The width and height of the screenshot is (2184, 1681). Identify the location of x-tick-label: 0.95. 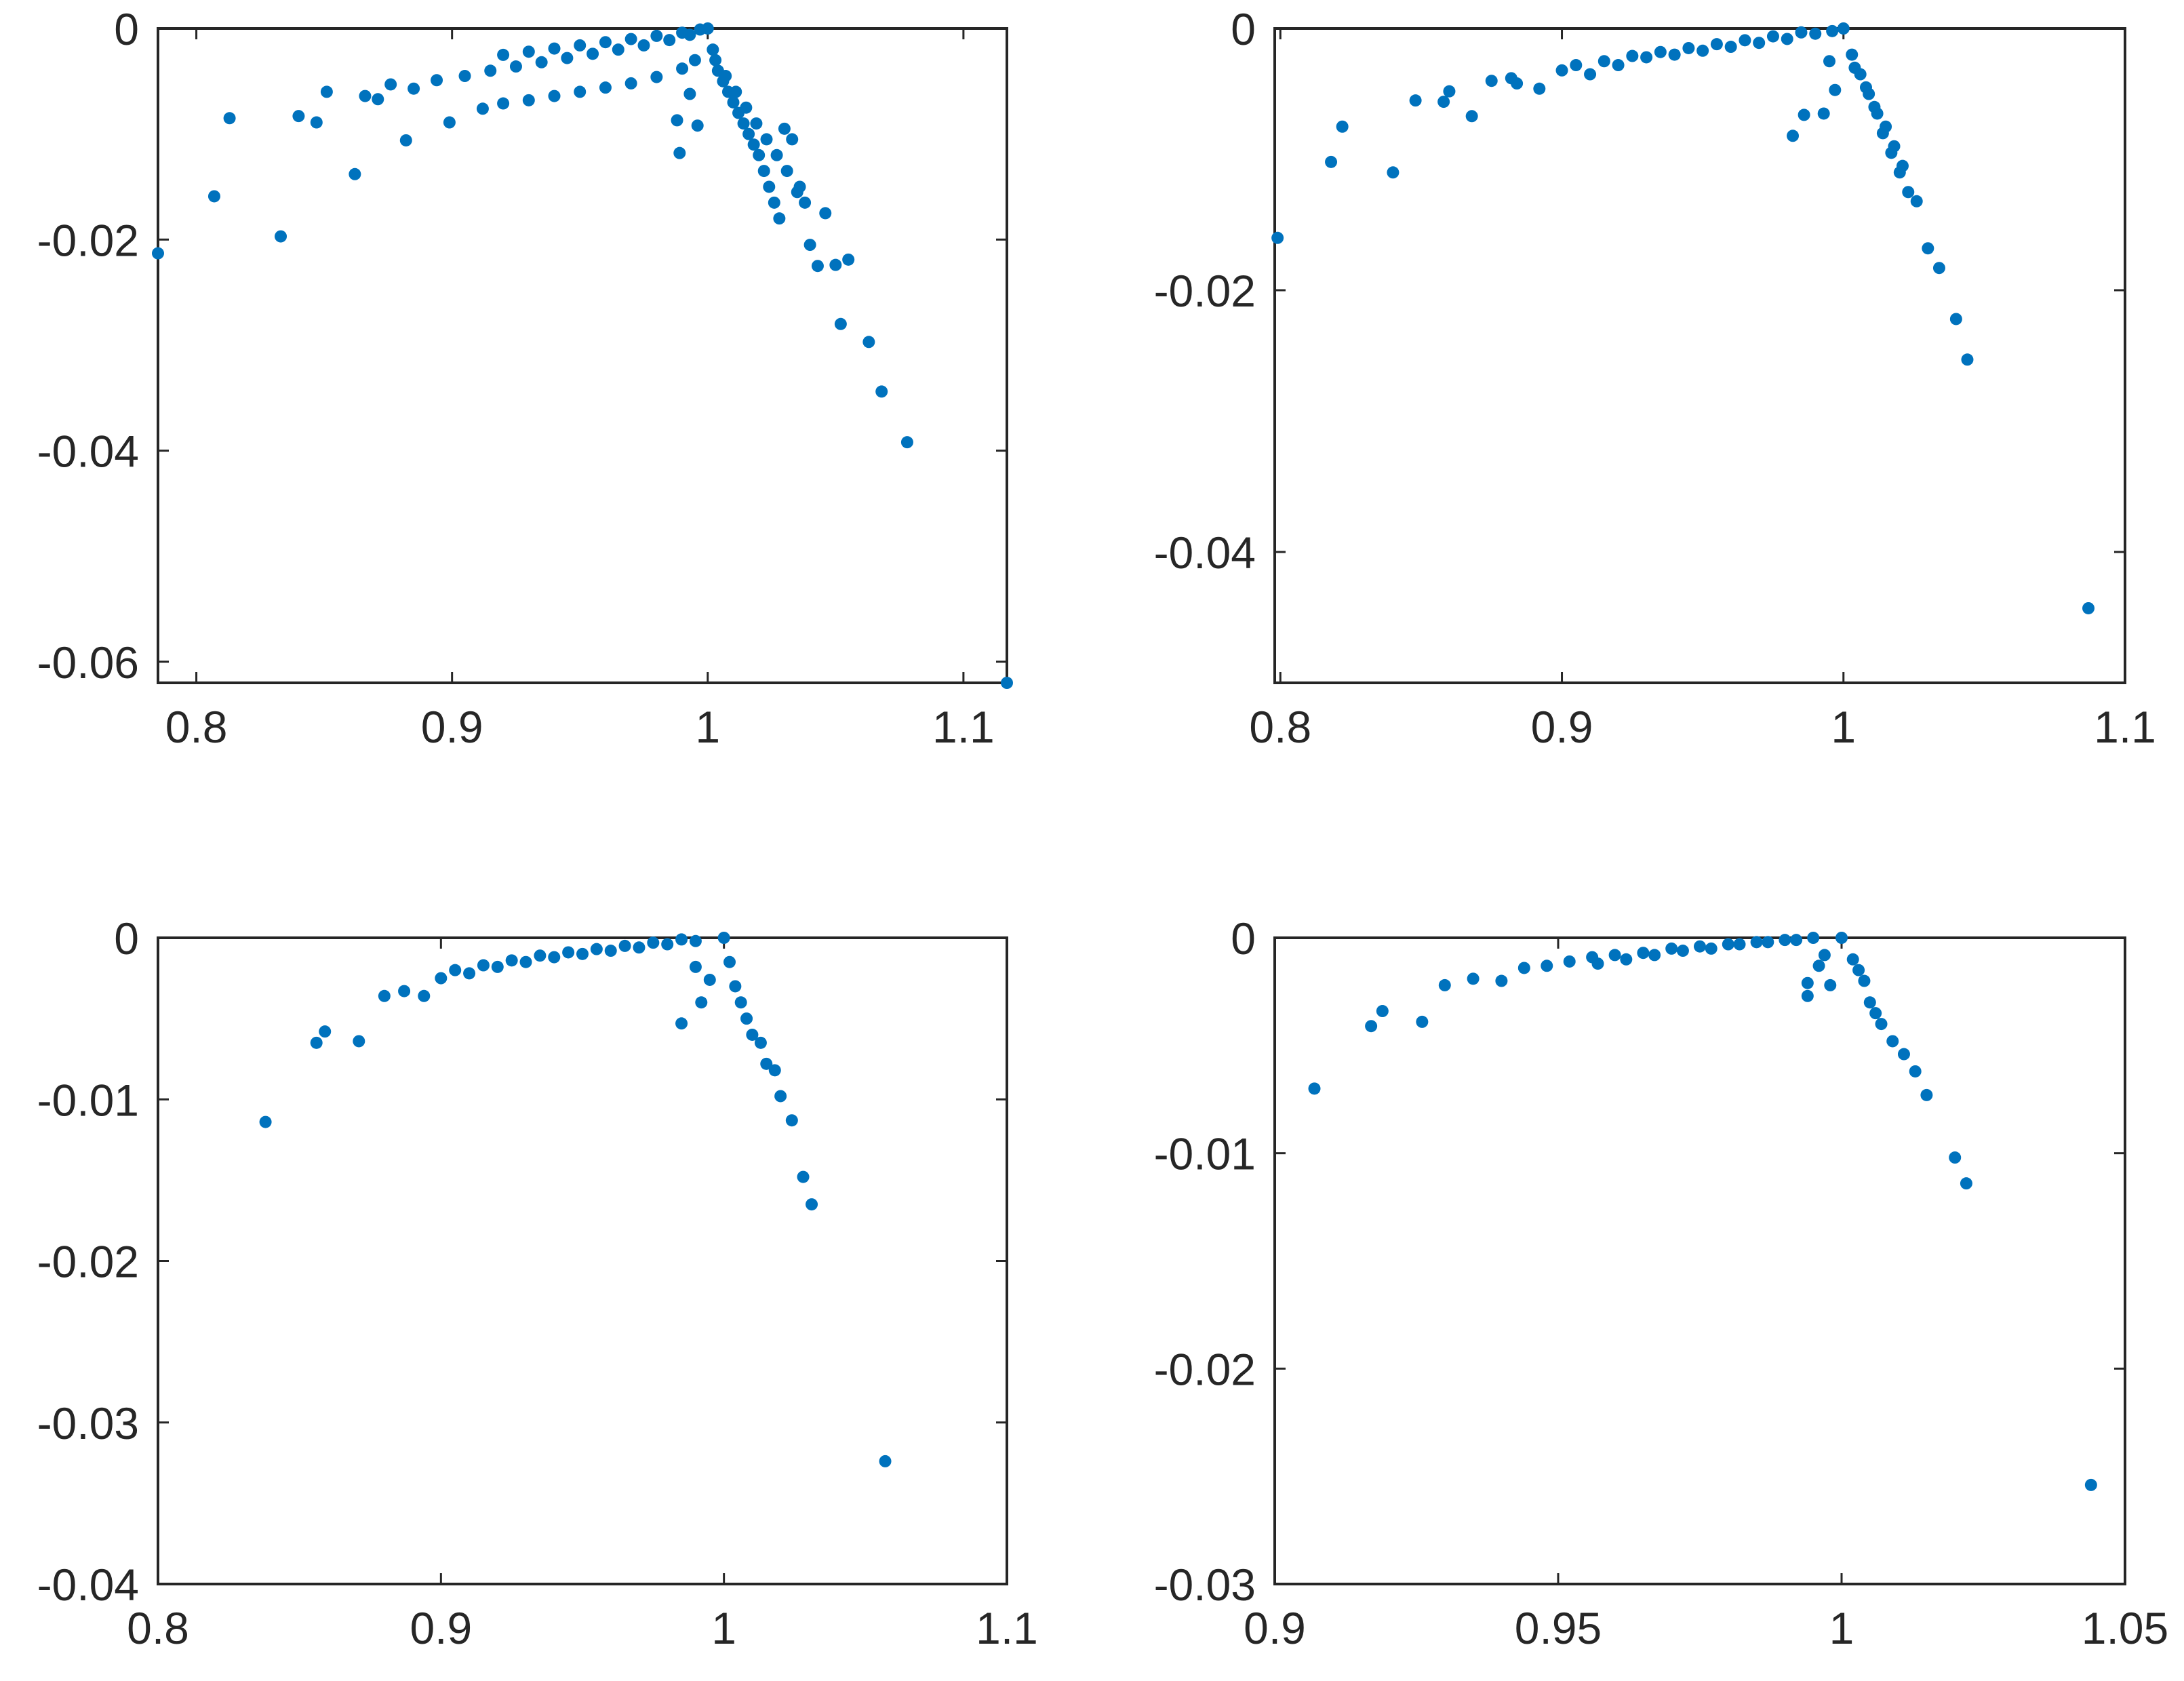
(1558, 1628).